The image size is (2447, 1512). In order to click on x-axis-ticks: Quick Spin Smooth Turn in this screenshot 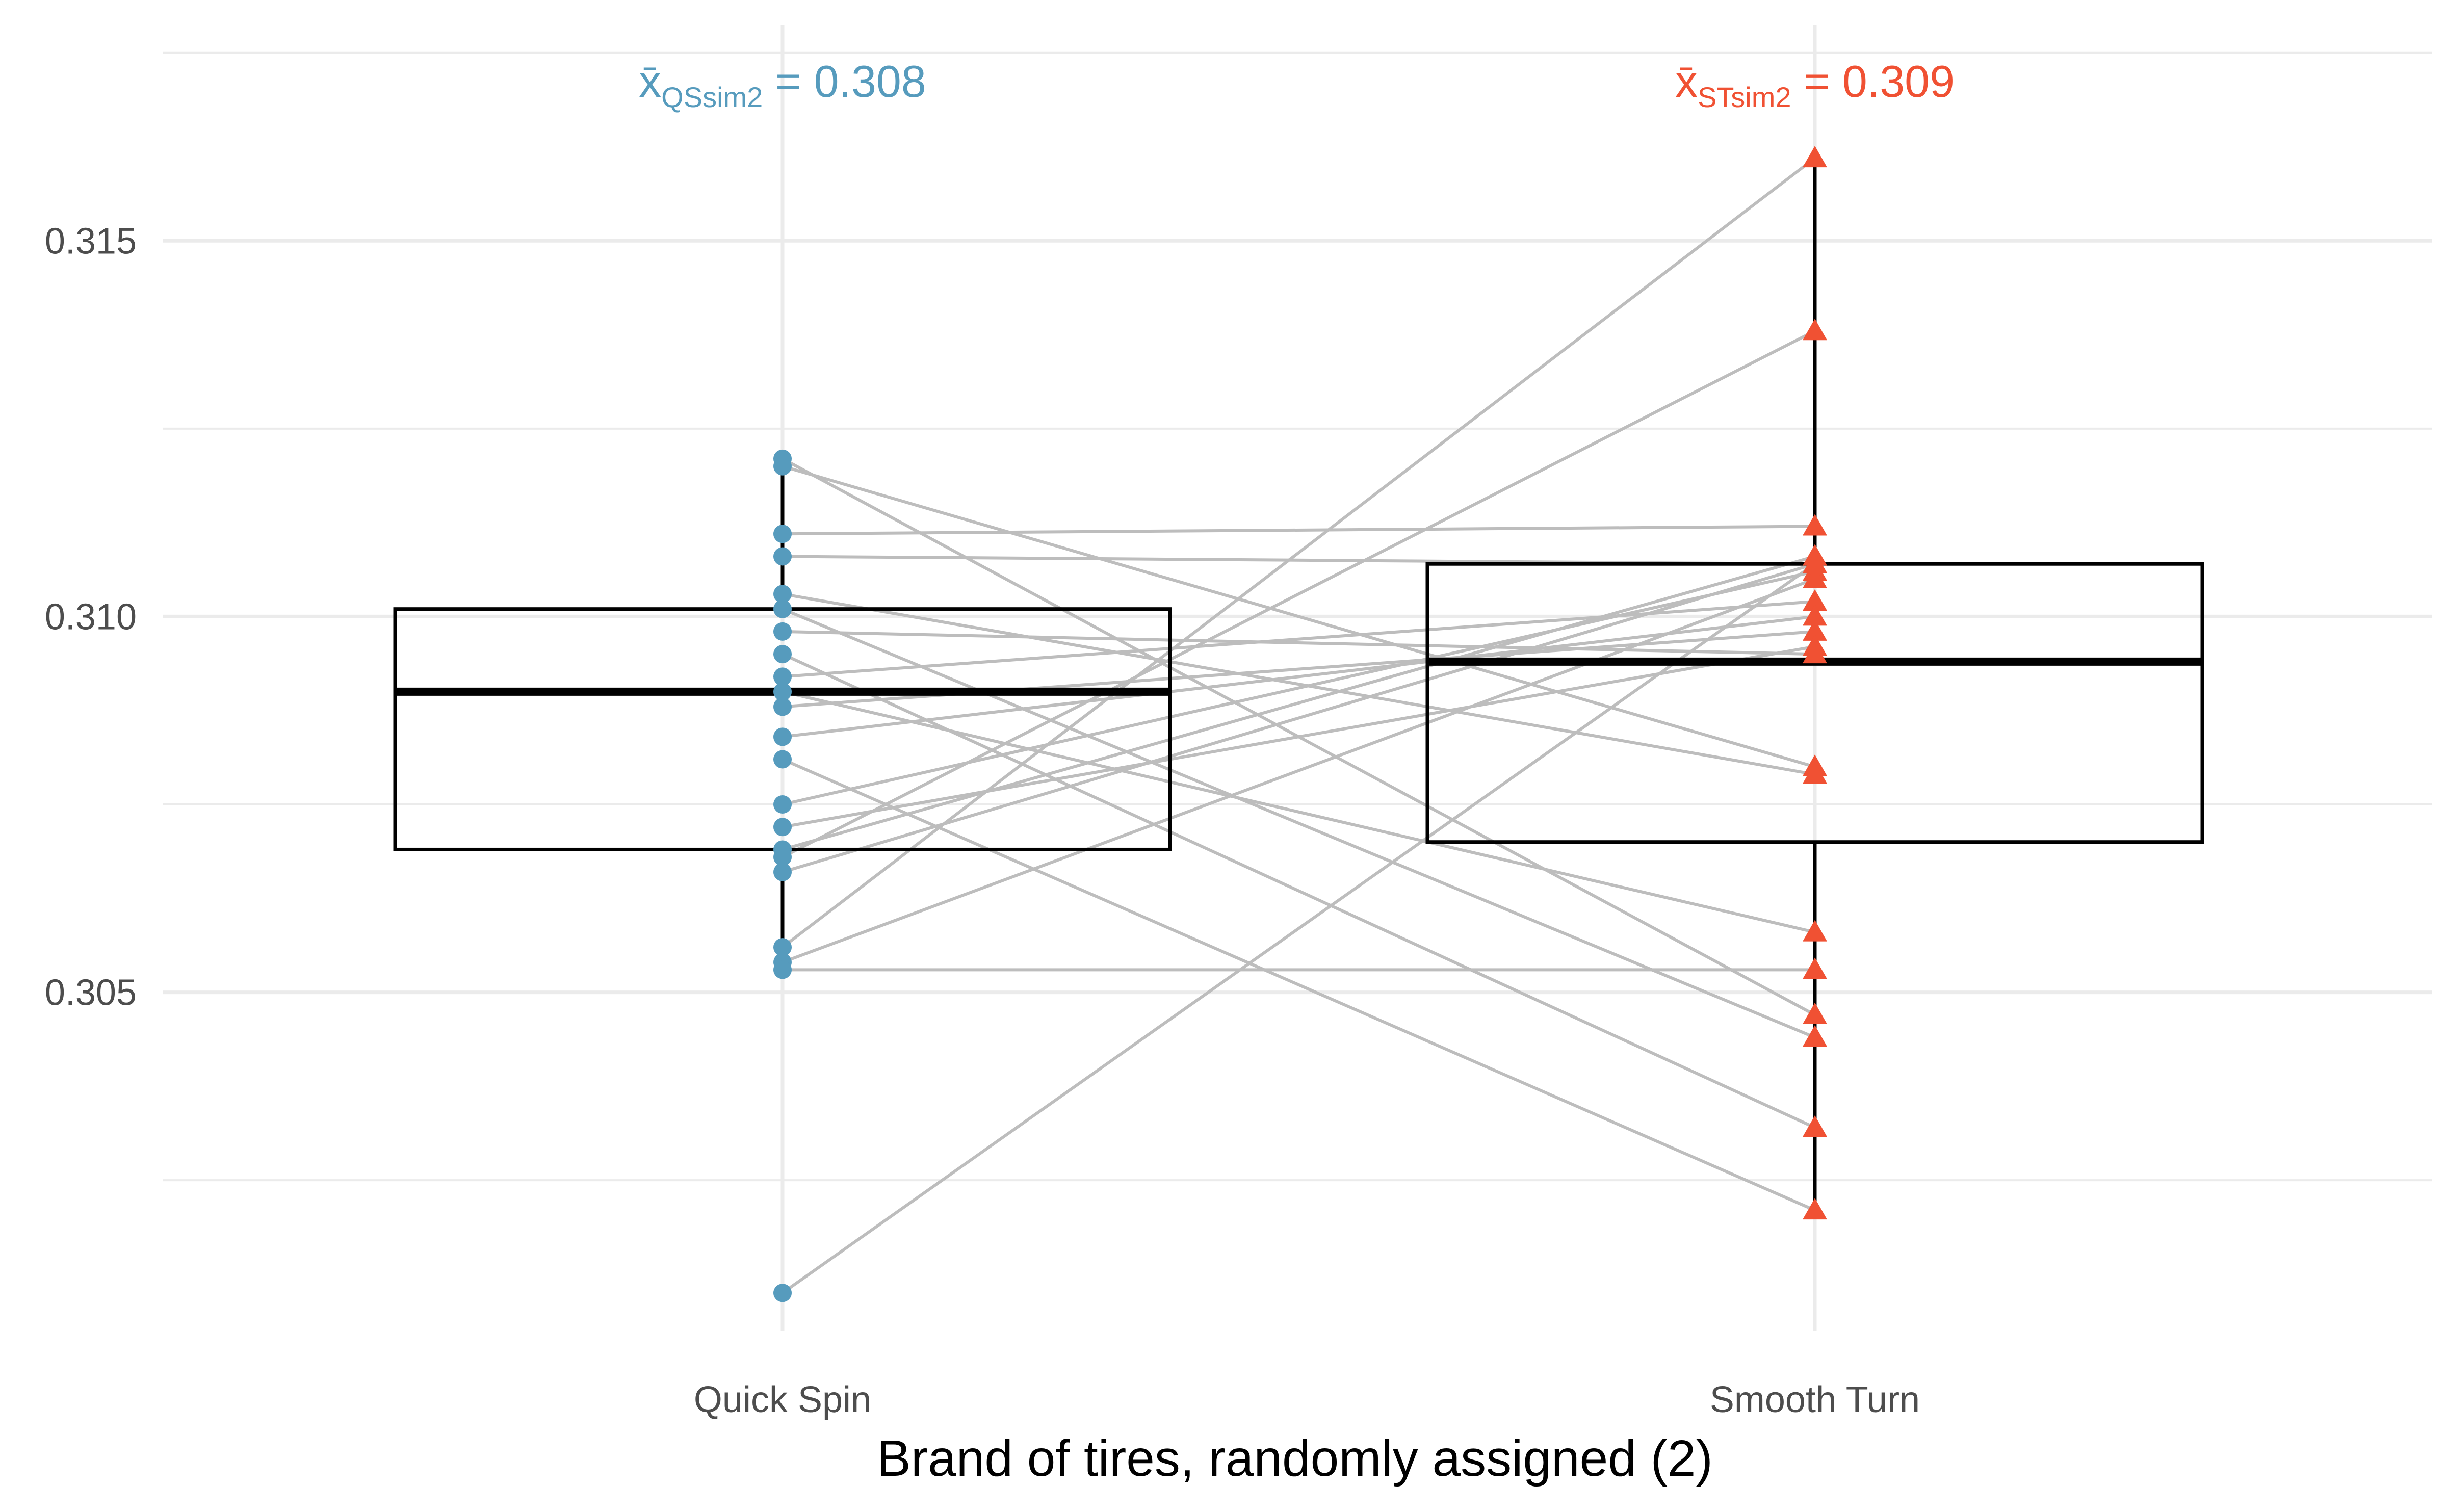, I will do `click(1307, 1399)`.